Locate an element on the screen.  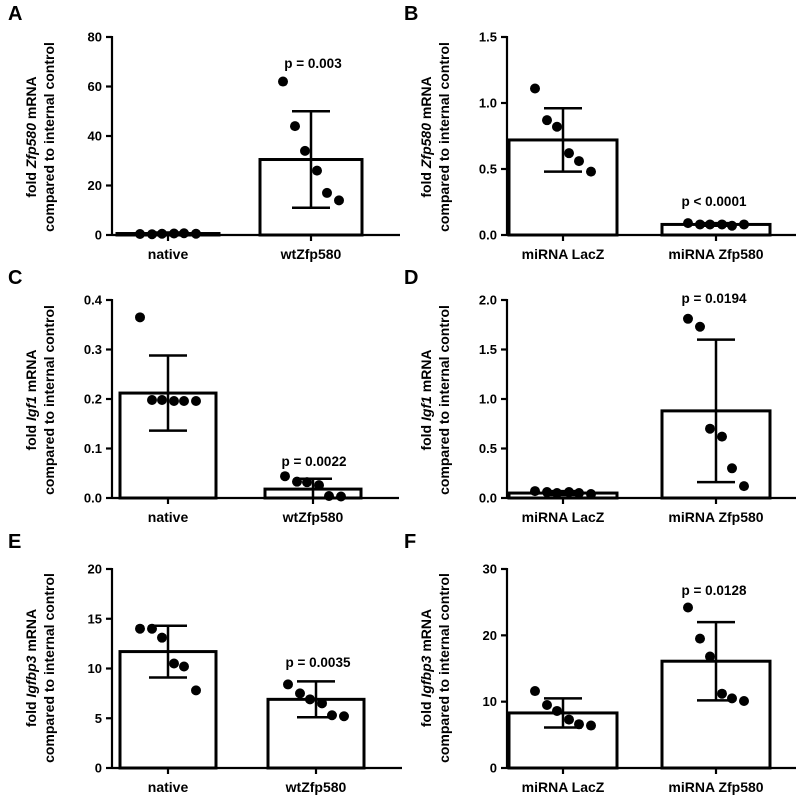
p-value-label: p = 0.003 is located at coordinates (313, 63).